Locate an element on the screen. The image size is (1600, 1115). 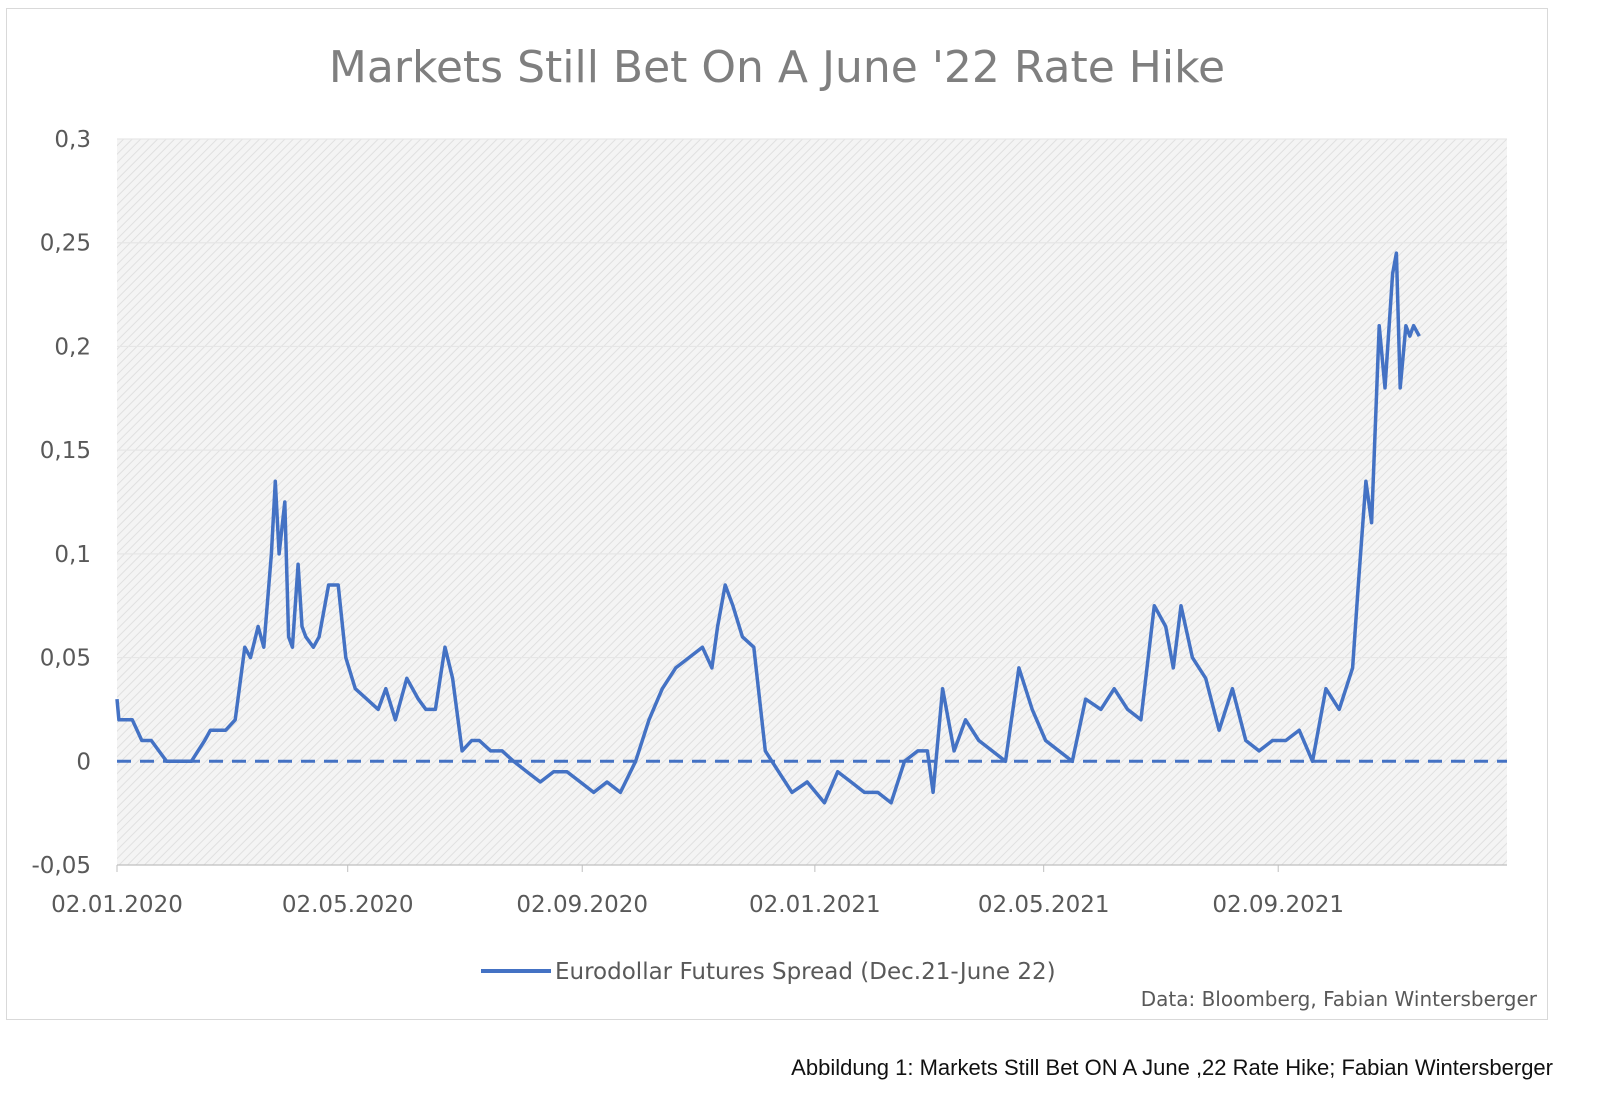
y-tick-label: 0,25 is located at coordinates (65, 244).